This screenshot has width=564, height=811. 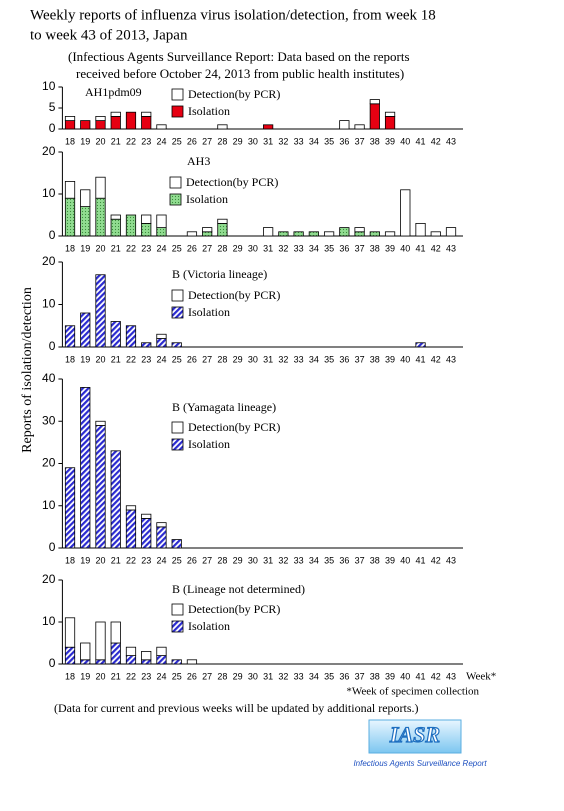 What do you see at coordinates (116, 248) in the screenshot?
I see `x-tick-label: 21` at bounding box center [116, 248].